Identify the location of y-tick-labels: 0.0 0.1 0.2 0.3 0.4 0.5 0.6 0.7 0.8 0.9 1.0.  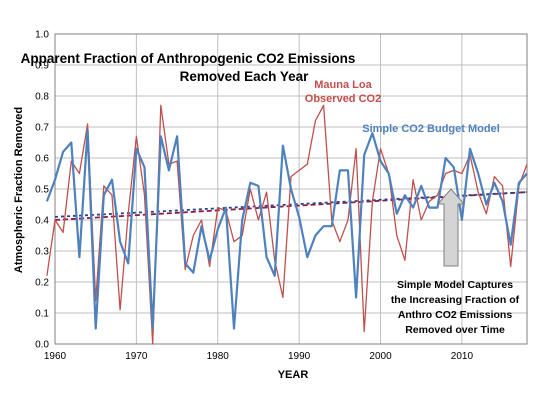
(42, 190).